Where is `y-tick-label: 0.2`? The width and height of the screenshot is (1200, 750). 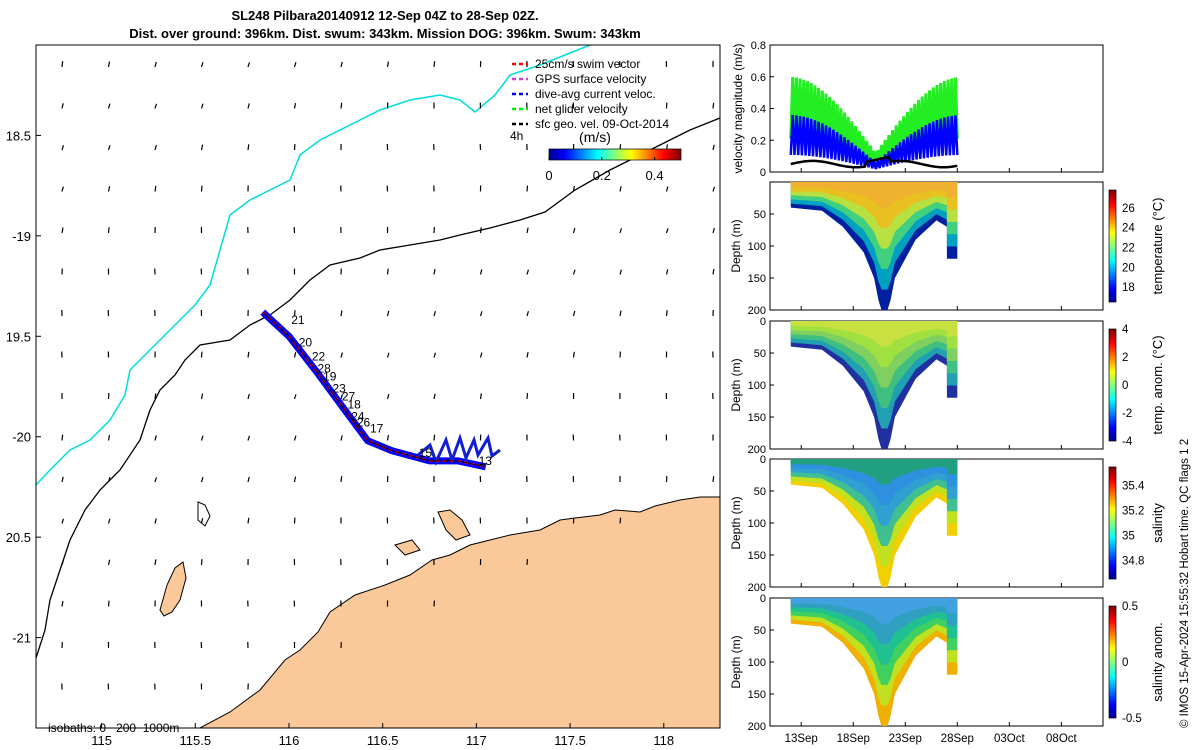
y-tick-label: 0.2 is located at coordinates (758, 141).